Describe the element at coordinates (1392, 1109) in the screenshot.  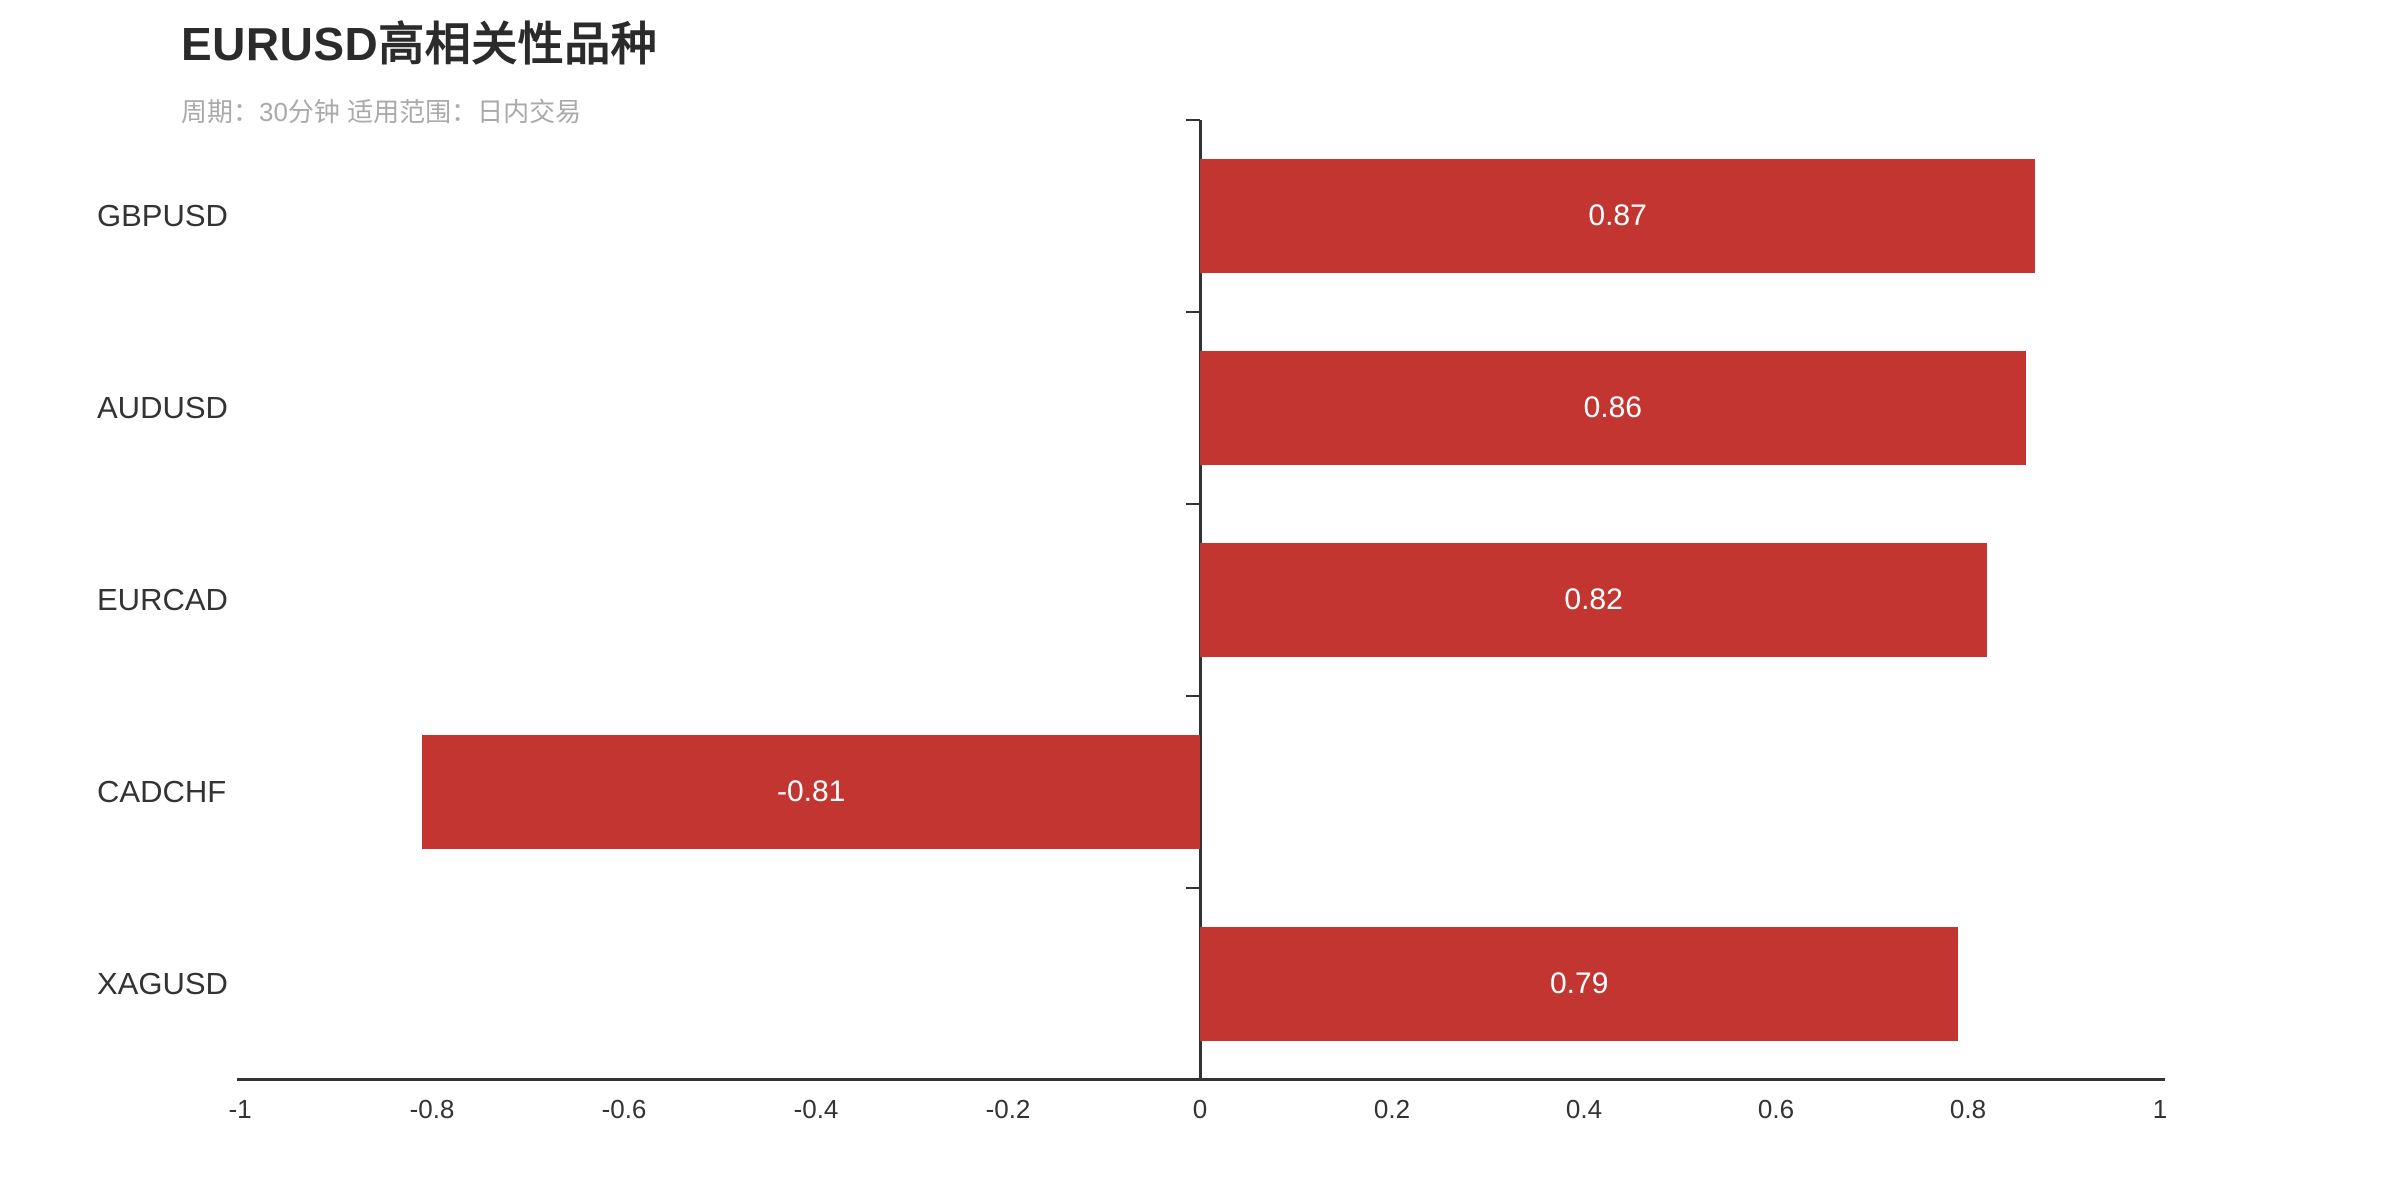
I see `x-axis-tick-label: 0.2` at that location.